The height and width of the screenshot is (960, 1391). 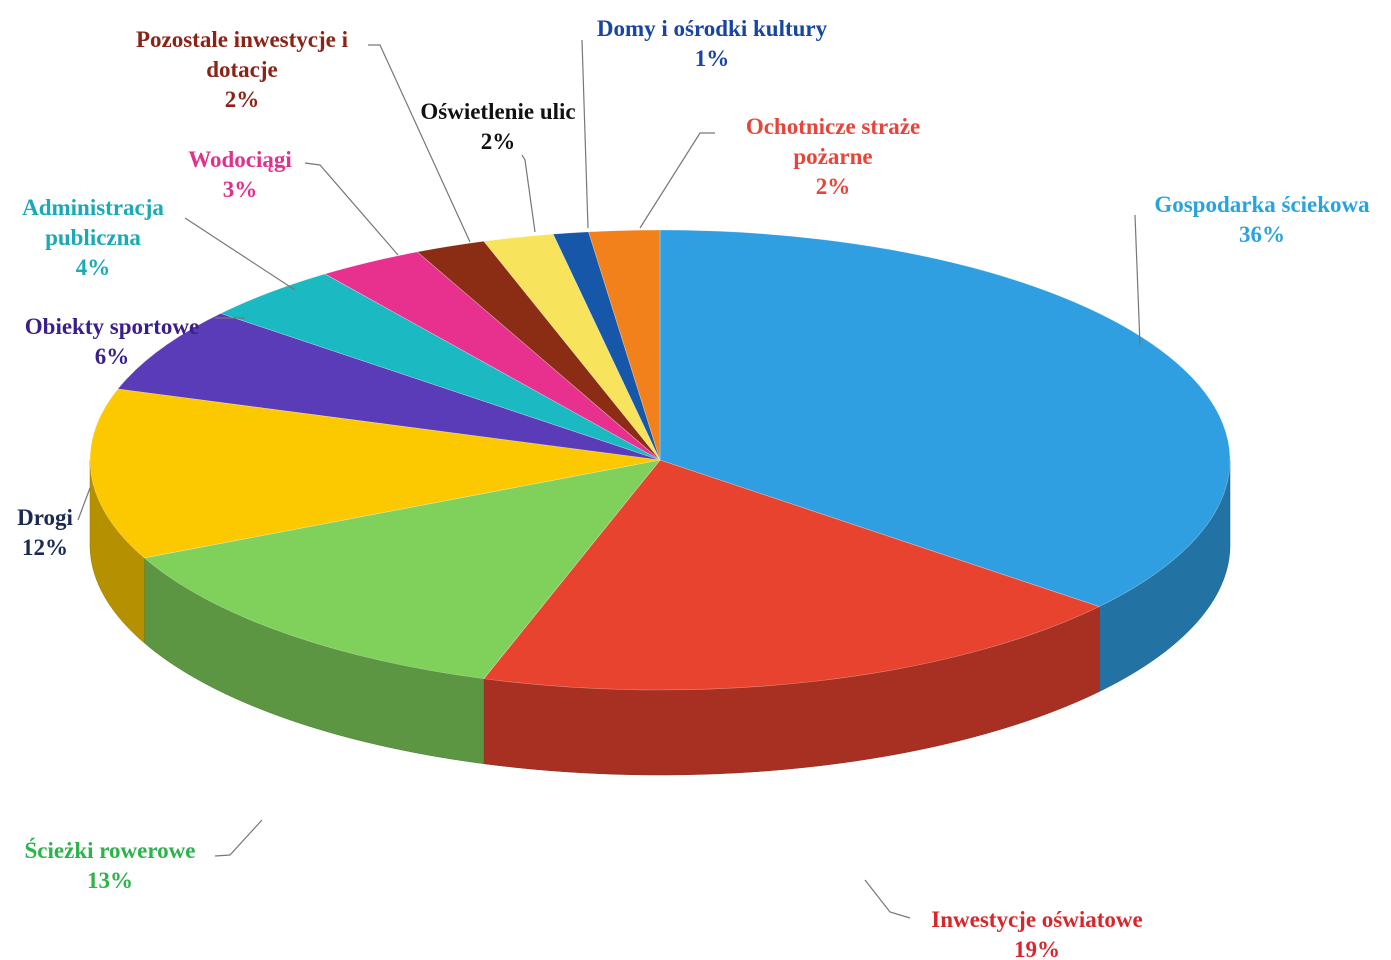 I want to click on category-label: Drogi, so click(x=45, y=517).